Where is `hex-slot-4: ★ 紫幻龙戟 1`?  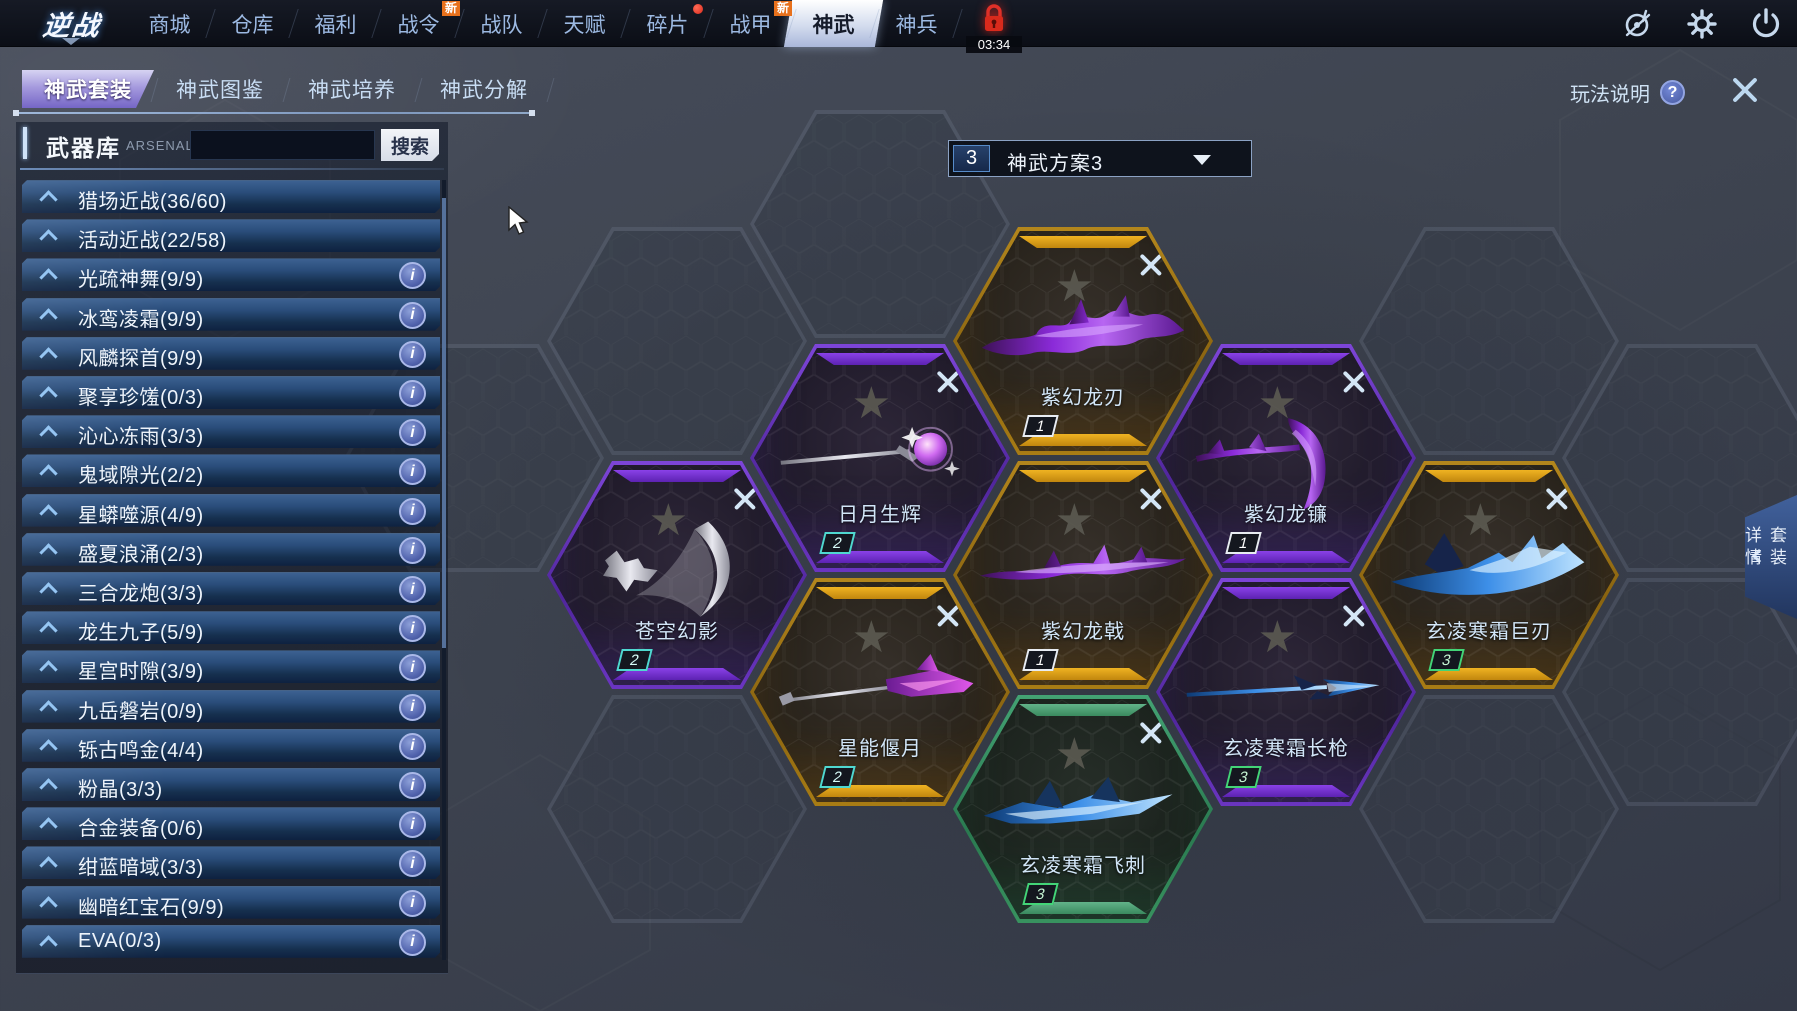
hex-slot-4: ★ 紫幻龙戟 1 is located at coordinates (1083, 575).